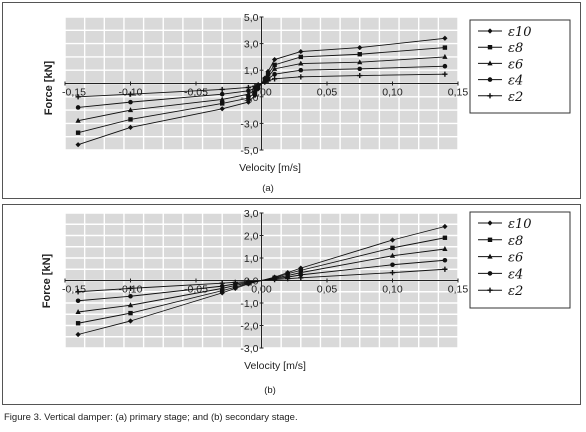 The image size is (586, 432). What do you see at coordinates (520, 32) in the screenshot?
I see `legend-label: ε10` at bounding box center [520, 32].